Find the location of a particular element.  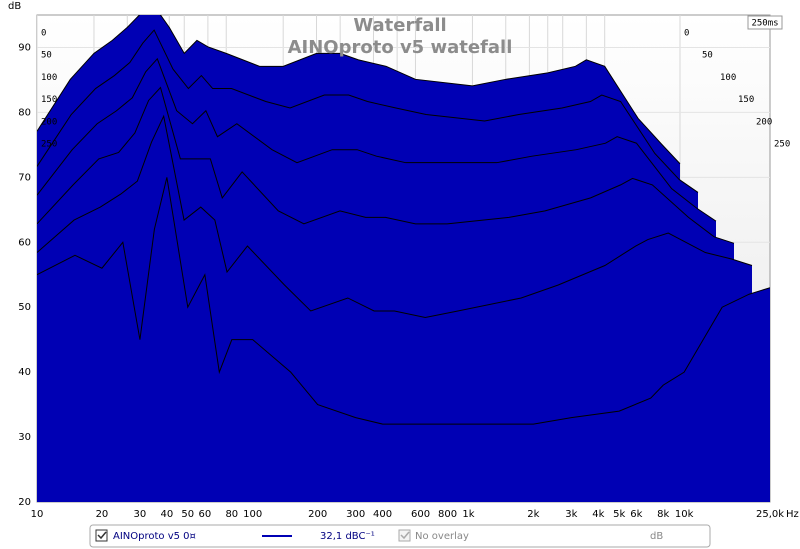

x-tick-label: 50 is located at coordinates (187, 514).